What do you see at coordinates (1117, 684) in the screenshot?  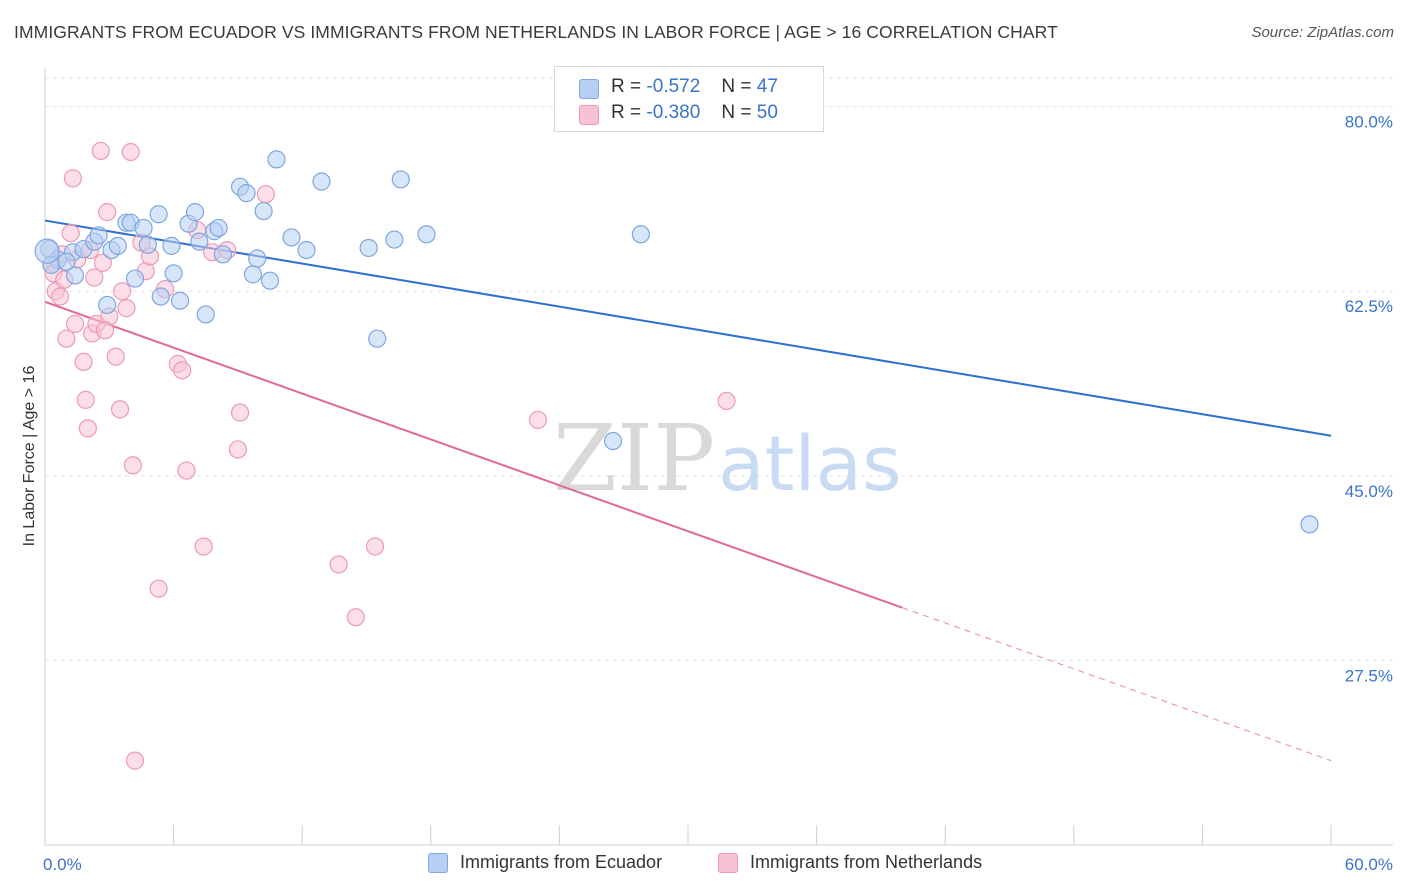 I see `netherlands-trend-extension` at bounding box center [1117, 684].